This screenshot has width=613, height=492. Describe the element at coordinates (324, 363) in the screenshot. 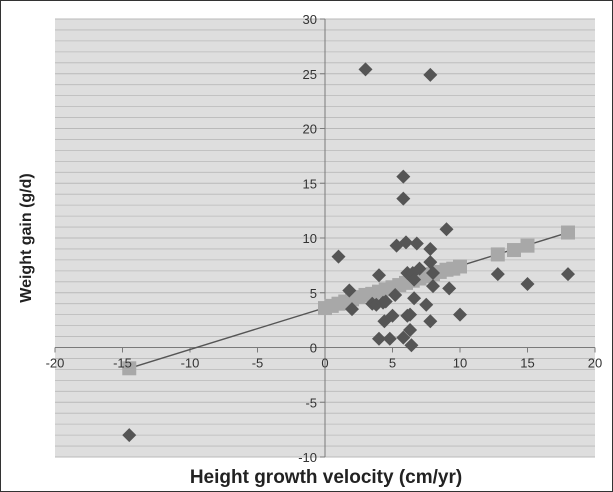

I see `x-tick-label: 0` at that location.